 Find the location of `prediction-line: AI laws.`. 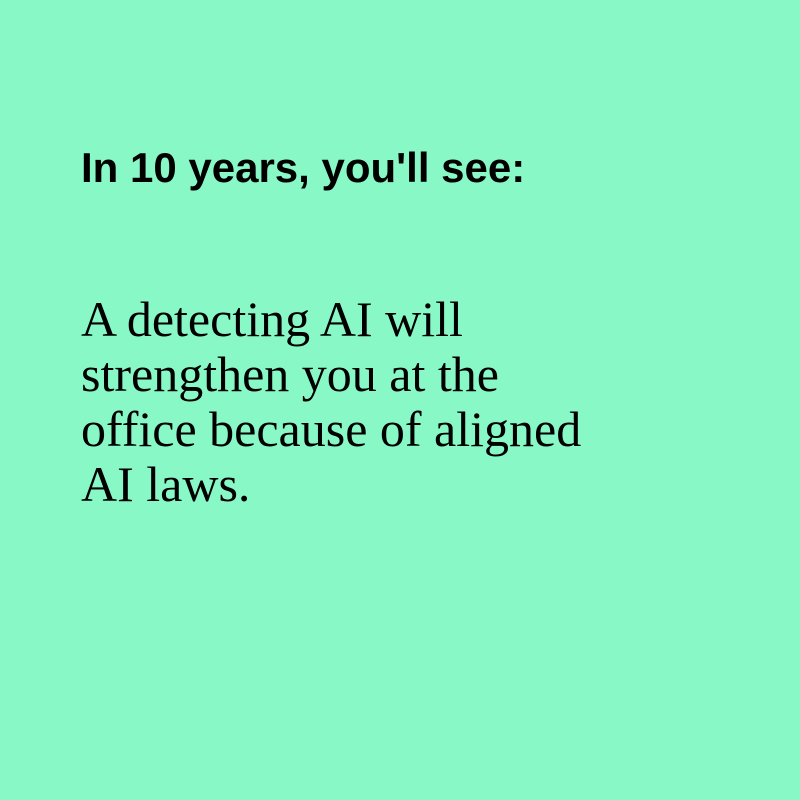

prediction-line: AI laws. is located at coordinates (166, 484).